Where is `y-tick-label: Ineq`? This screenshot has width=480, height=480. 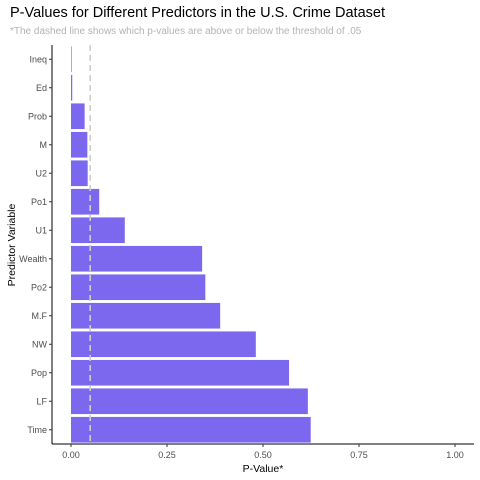
y-tick-label: Ineq is located at coordinates (38, 59).